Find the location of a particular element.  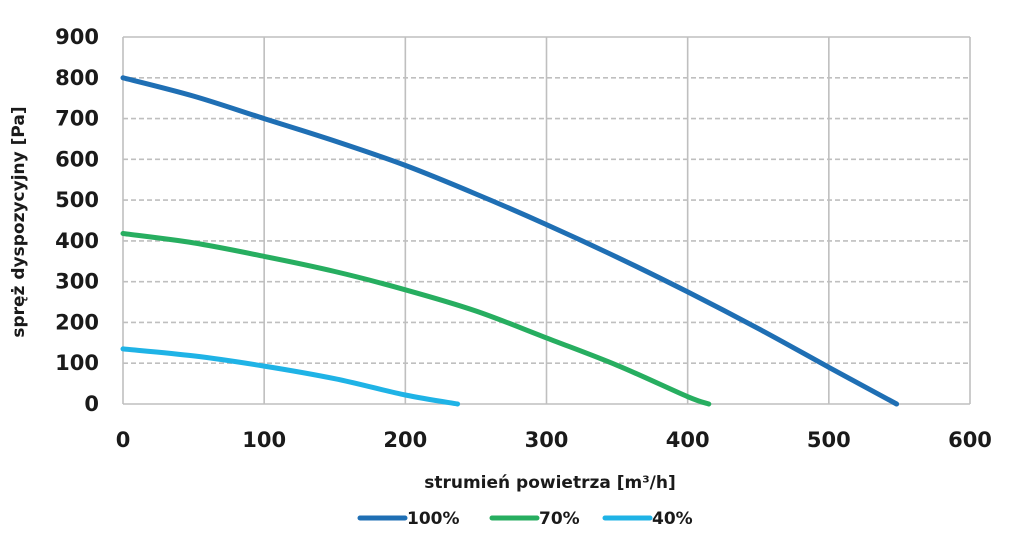

y-tick-label: 300 is located at coordinates (77, 282).